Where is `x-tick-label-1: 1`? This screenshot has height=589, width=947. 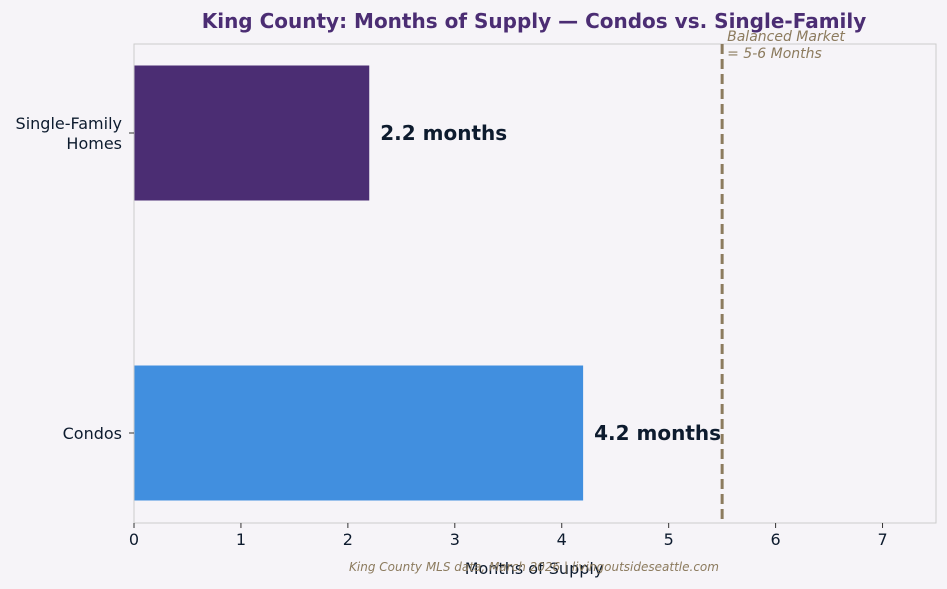 x-tick-label-1: 1 is located at coordinates (241, 539).